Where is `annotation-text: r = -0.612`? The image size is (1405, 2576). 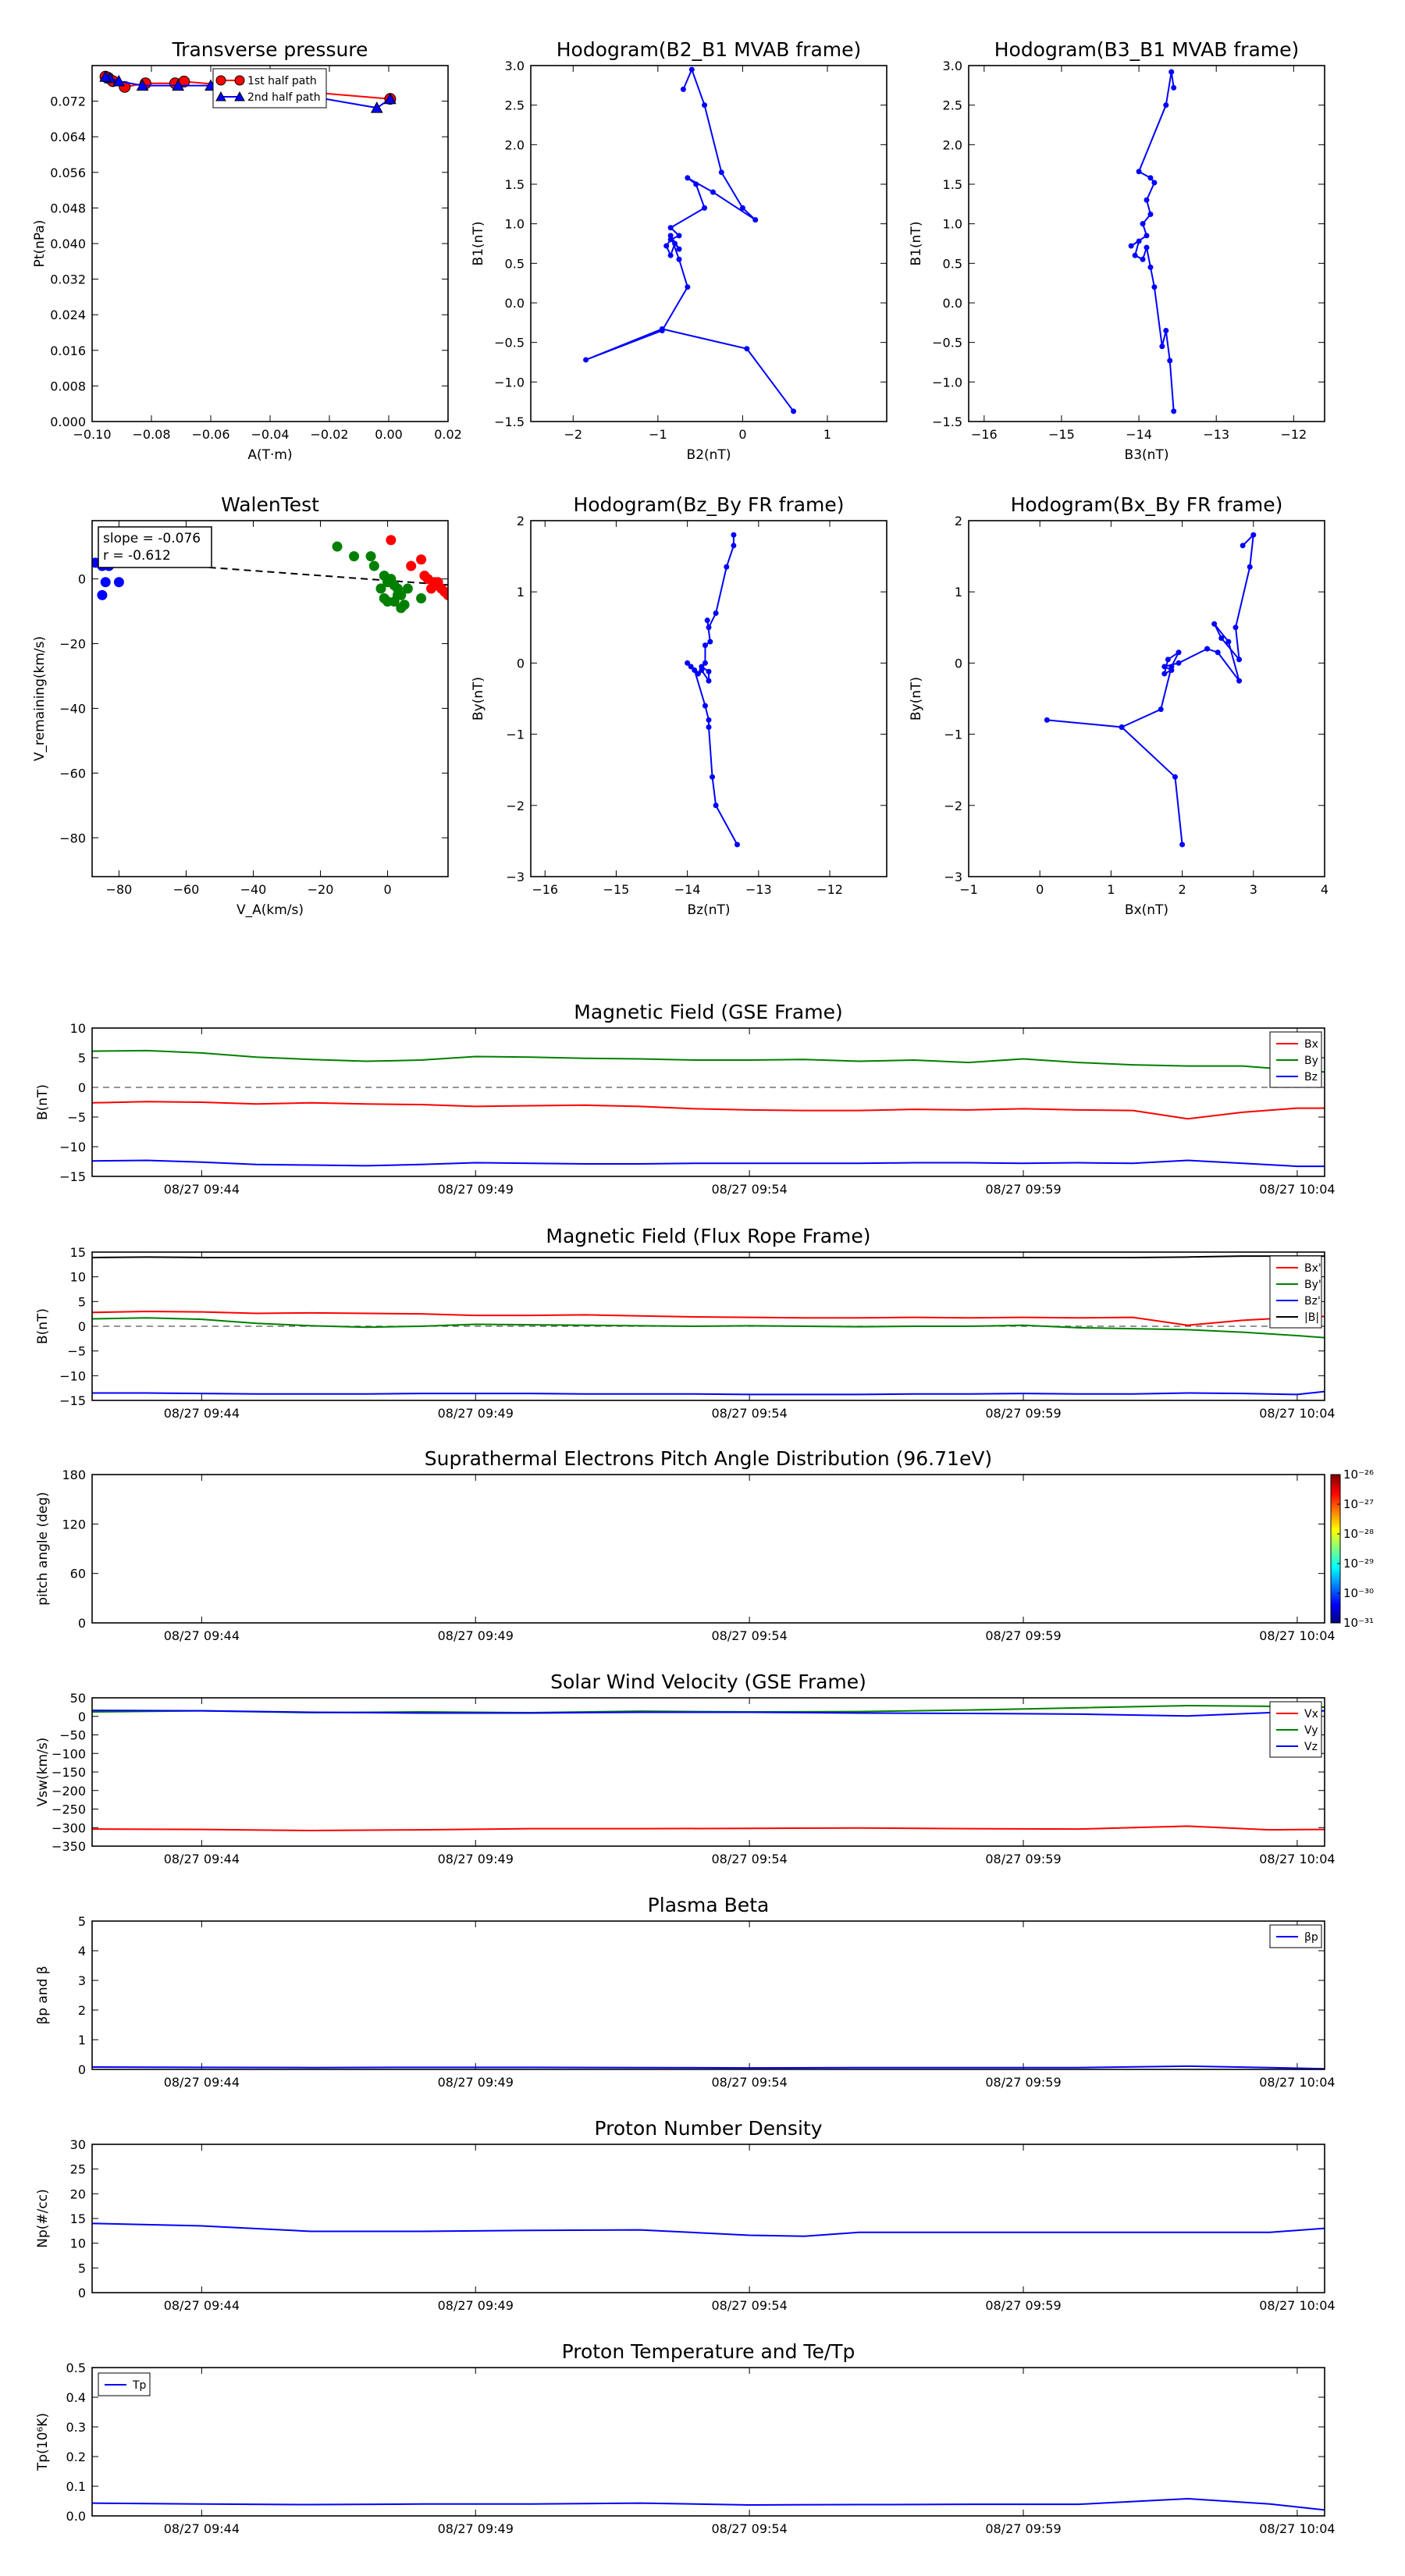 annotation-text: r = -0.612 is located at coordinates (137, 556).